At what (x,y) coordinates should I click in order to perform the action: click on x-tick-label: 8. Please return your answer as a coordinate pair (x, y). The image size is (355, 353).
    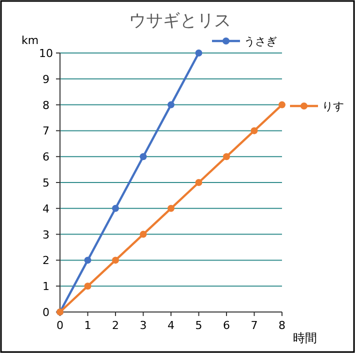
    Looking at the image, I should click on (282, 325).